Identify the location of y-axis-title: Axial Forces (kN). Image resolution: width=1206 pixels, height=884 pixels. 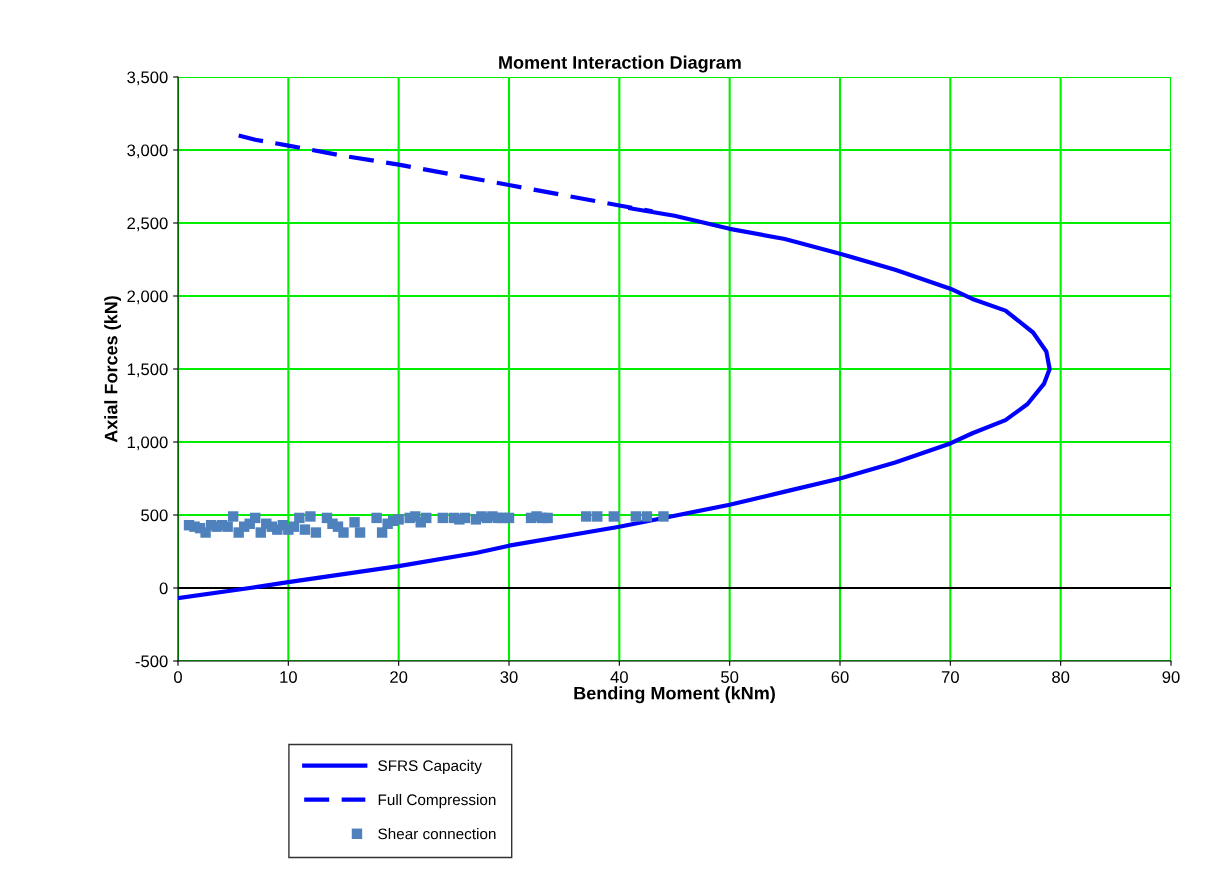
(113, 369).